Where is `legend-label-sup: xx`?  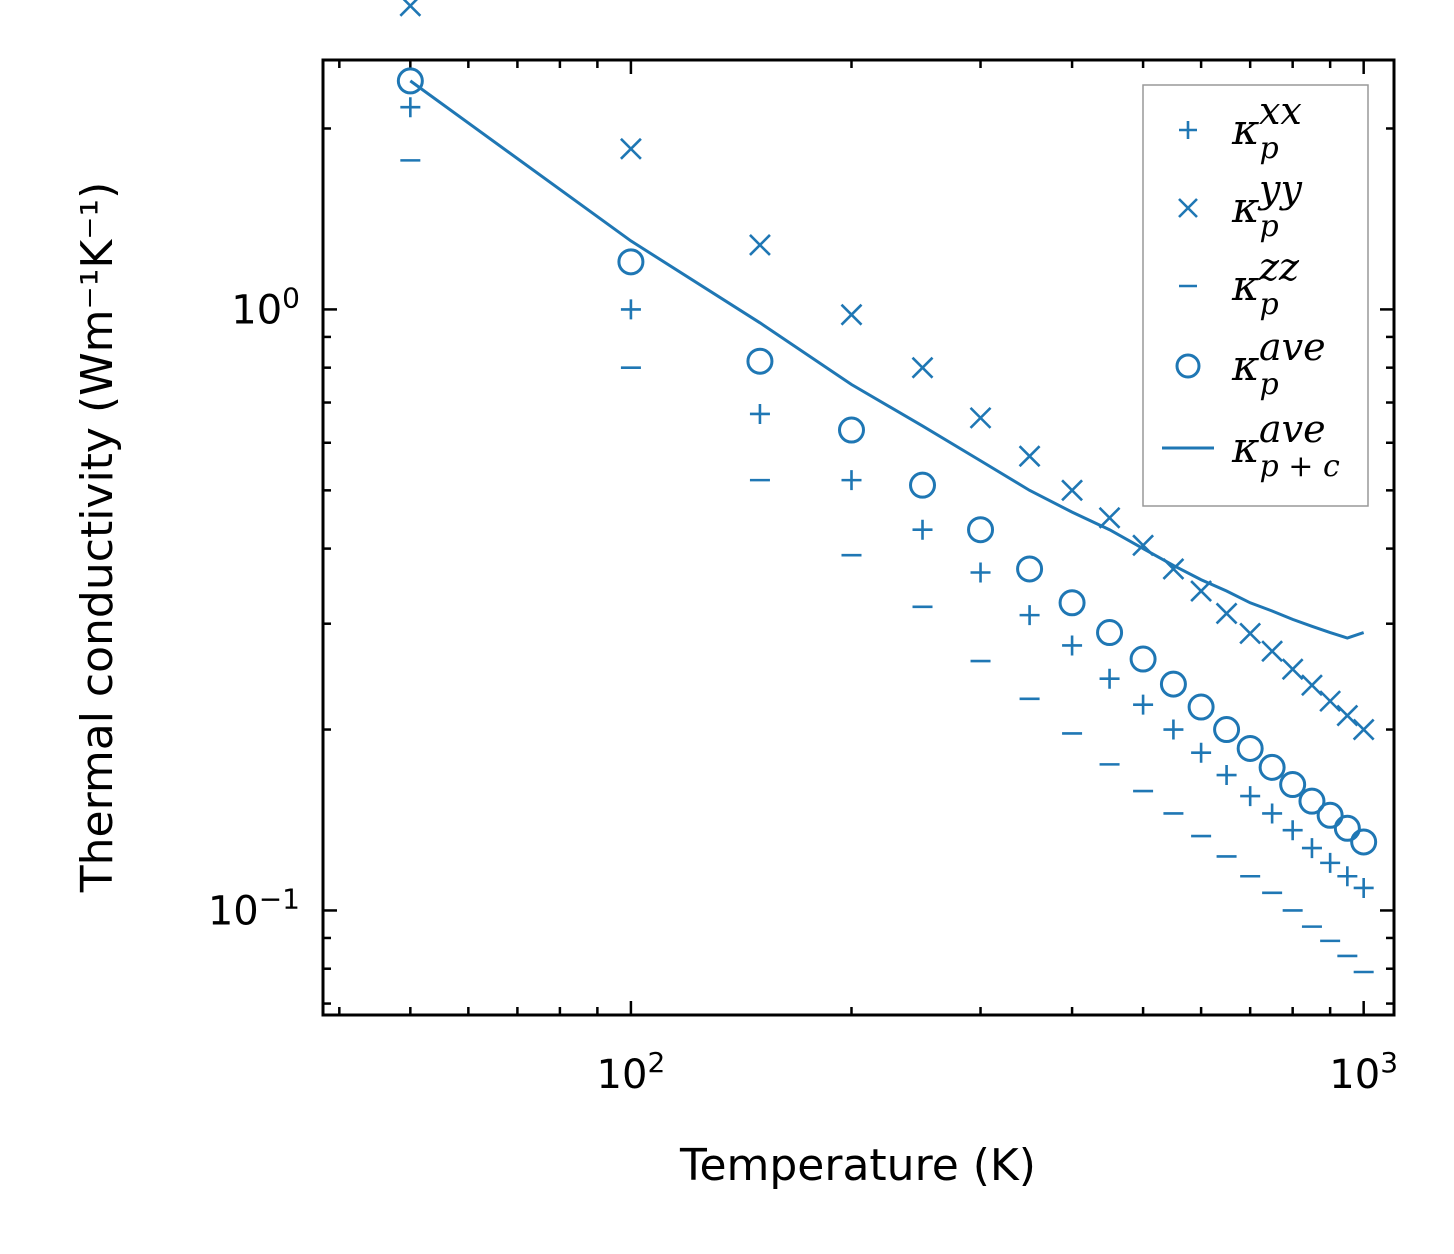 legend-label-sup: xx is located at coordinates (1280, 111).